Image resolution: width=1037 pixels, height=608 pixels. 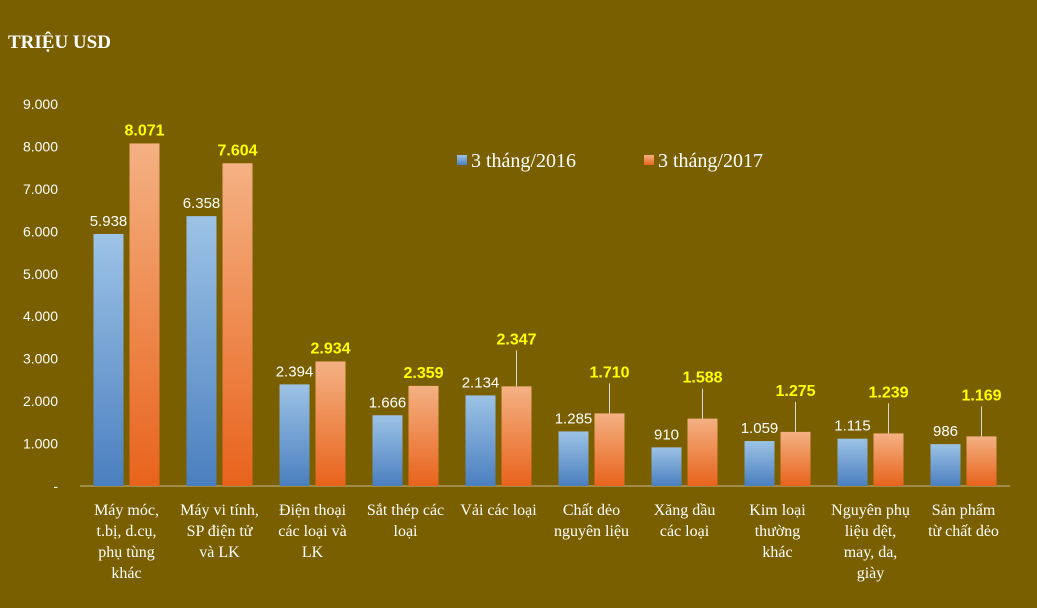 What do you see at coordinates (981, 395) in the screenshot?
I see `data-label-2017: 1.169` at bounding box center [981, 395].